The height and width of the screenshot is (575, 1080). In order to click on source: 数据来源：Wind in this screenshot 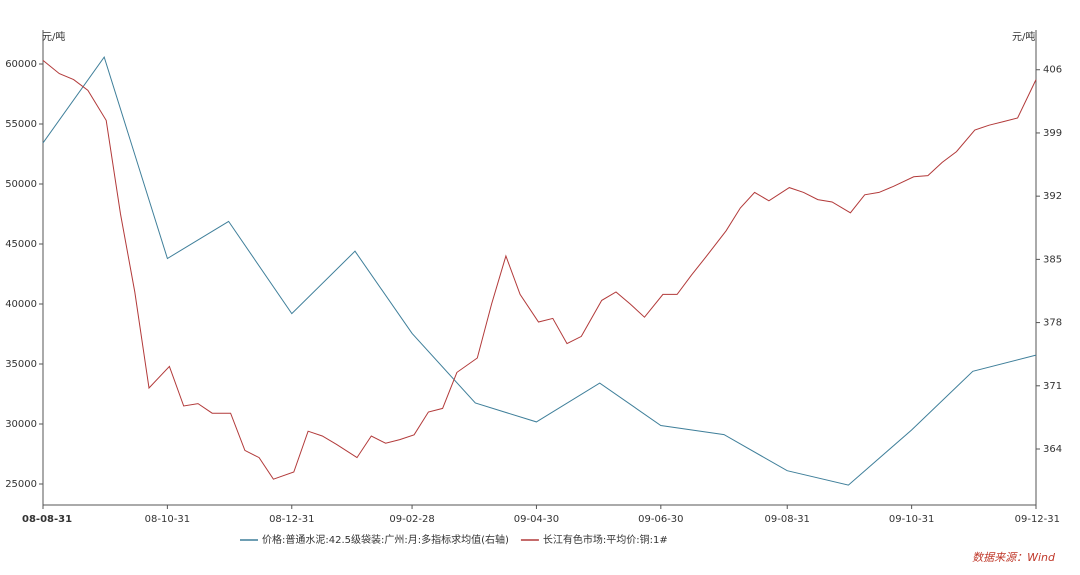, I will do `click(1014, 557)`.